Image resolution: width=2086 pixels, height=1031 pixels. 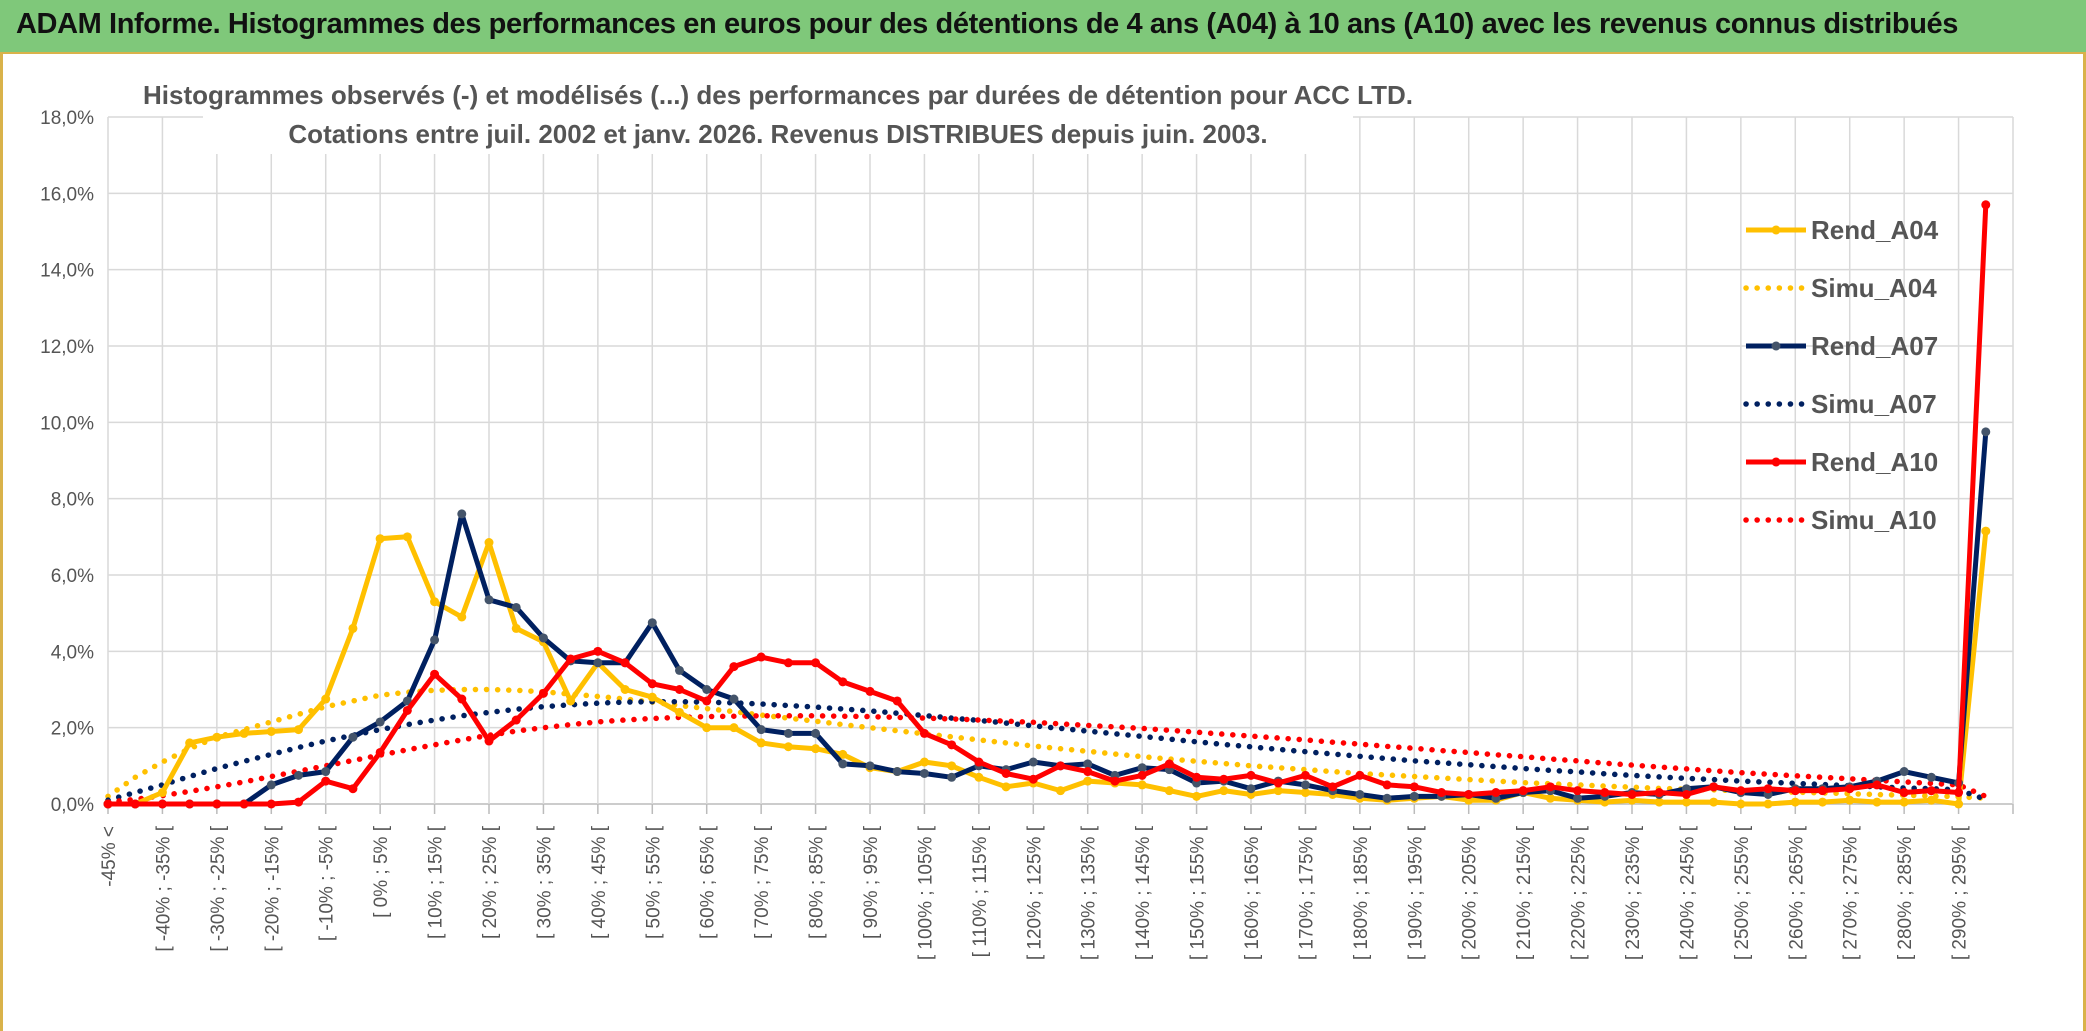 I want to click on y-tick-label: 10,0%, so click(x=67, y=423).